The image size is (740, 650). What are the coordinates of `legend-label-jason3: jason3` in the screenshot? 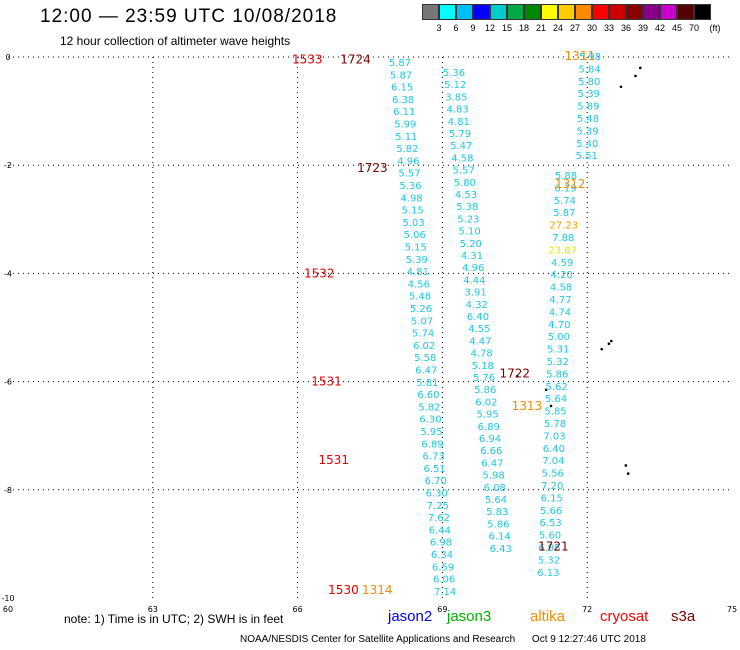 It's located at (469, 616).